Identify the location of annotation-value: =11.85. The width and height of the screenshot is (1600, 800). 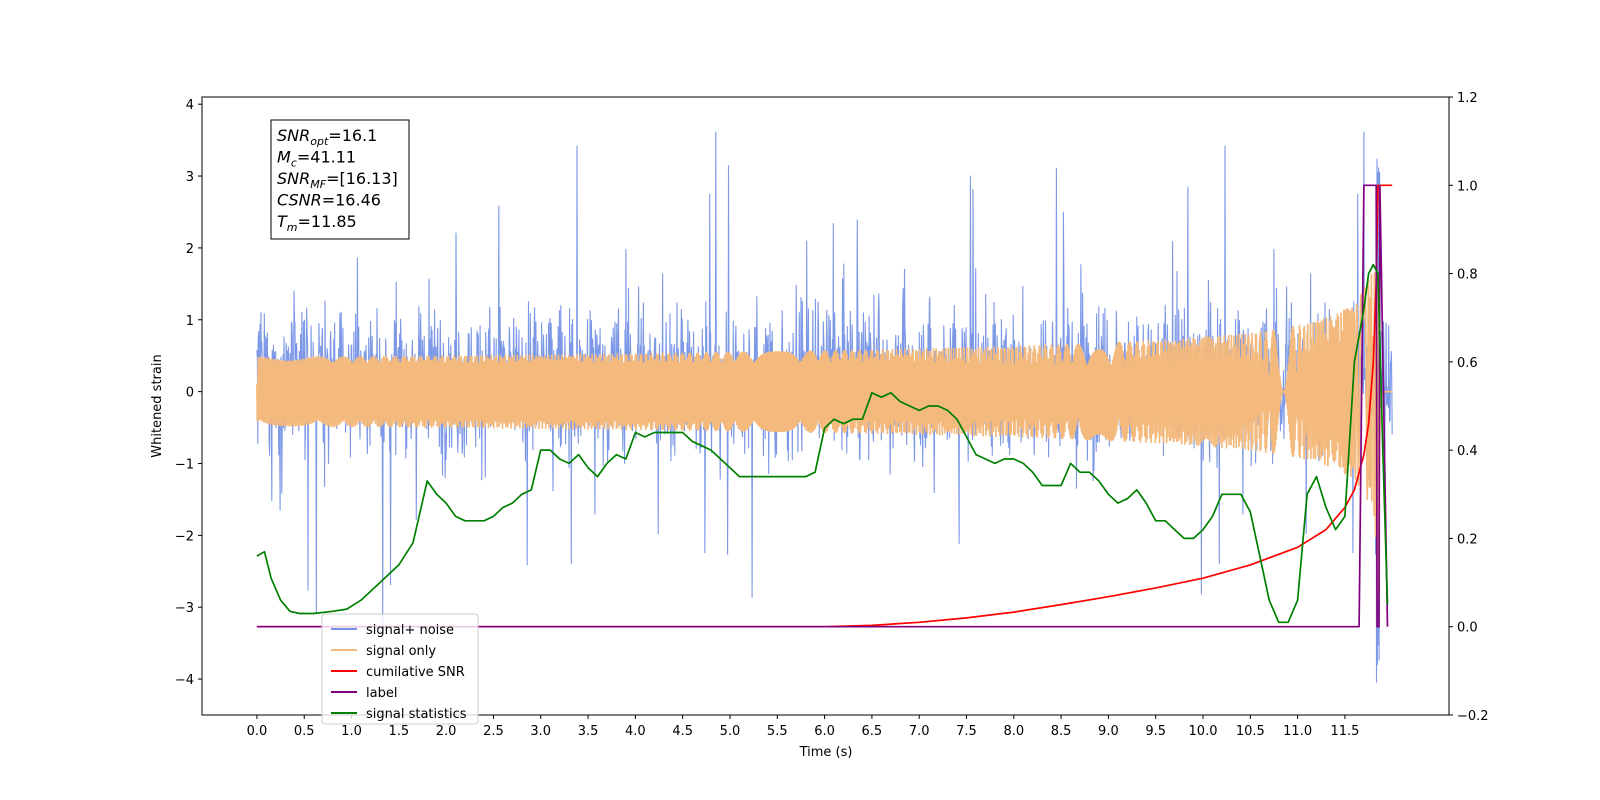
(327, 221).